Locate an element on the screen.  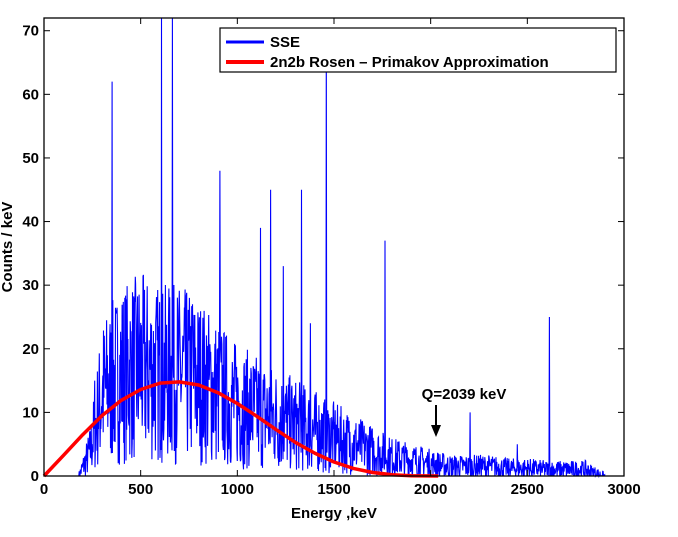
annotation-label: Q=2039 keV is located at coordinates (464, 394).